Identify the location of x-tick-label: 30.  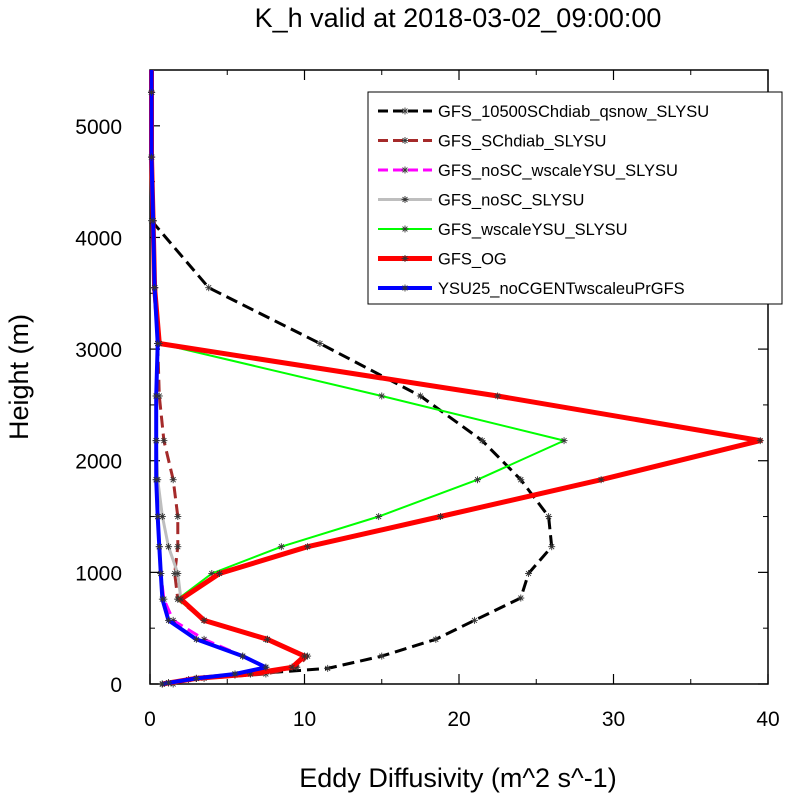
(613, 719).